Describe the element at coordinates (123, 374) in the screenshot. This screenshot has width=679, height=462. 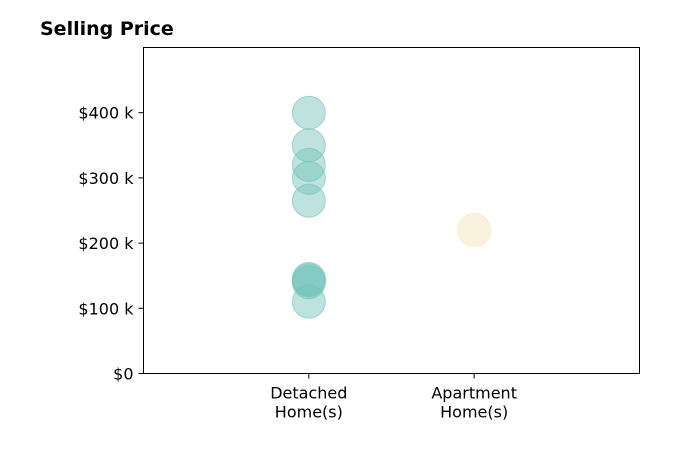
I see `y-tick-label: $0` at that location.